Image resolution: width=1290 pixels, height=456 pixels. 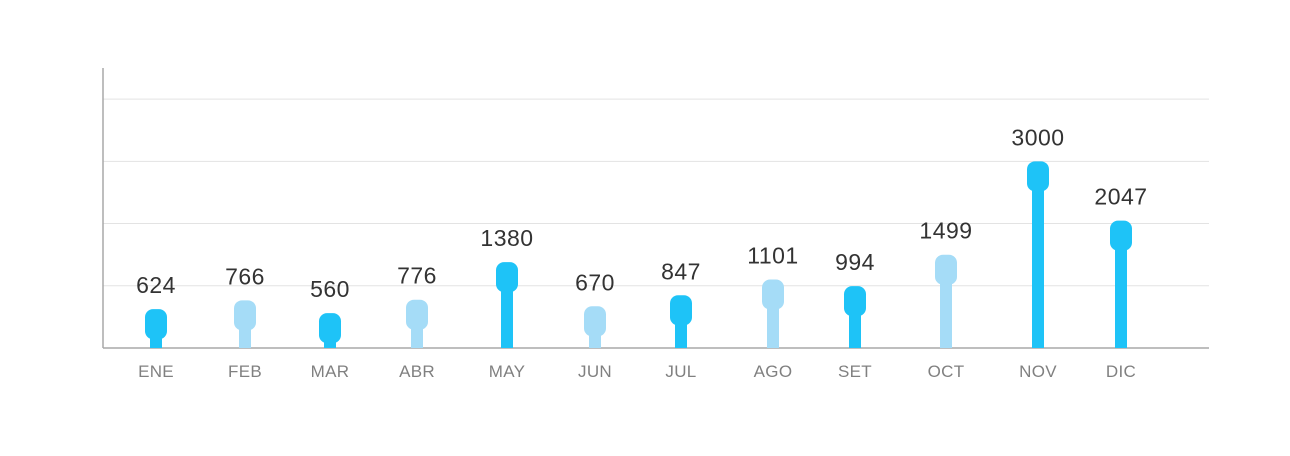 I want to click on value-label: 1499, so click(x=945, y=231).